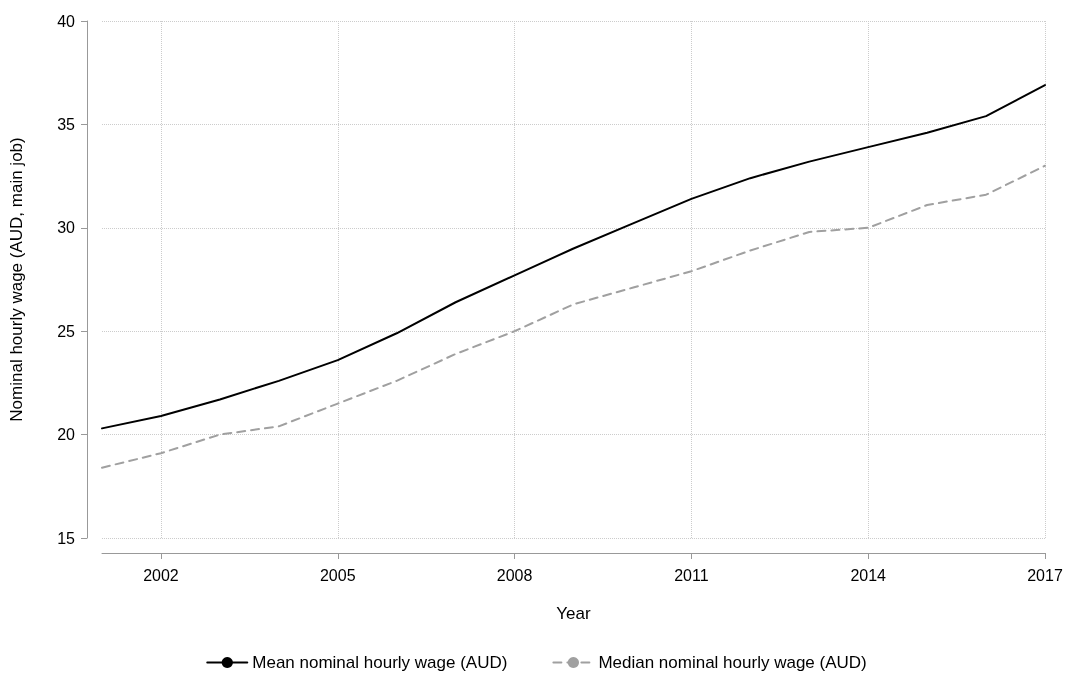 The image size is (1073, 686). I want to click on x-tick-label: 2011, so click(691, 575).